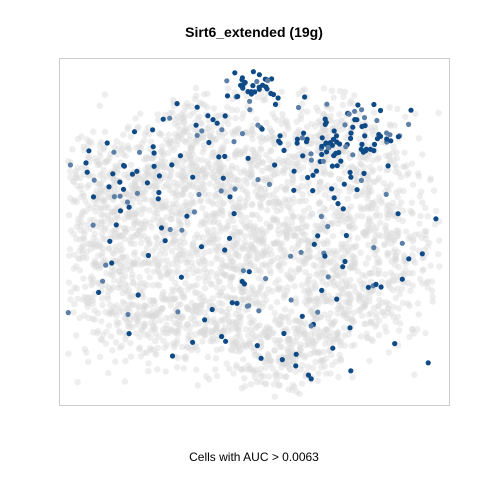 The height and width of the screenshot is (480, 480). Describe the element at coordinates (201, 200) in the screenshot. I see `background-cell-2029` at that location.